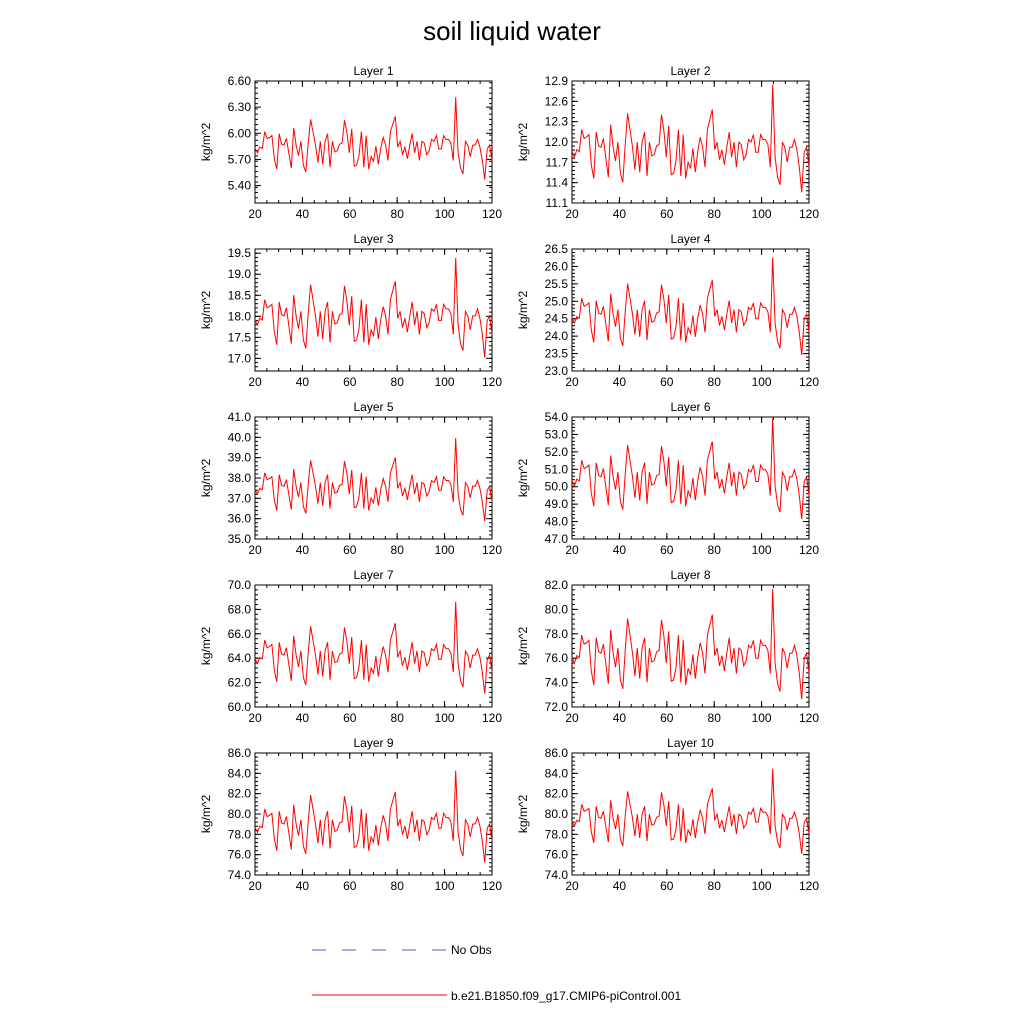 Image resolution: width=1024 pixels, height=1024 pixels. Describe the element at coordinates (557, 469) in the screenshot. I see `y-tick-label: 51.0` at that location.